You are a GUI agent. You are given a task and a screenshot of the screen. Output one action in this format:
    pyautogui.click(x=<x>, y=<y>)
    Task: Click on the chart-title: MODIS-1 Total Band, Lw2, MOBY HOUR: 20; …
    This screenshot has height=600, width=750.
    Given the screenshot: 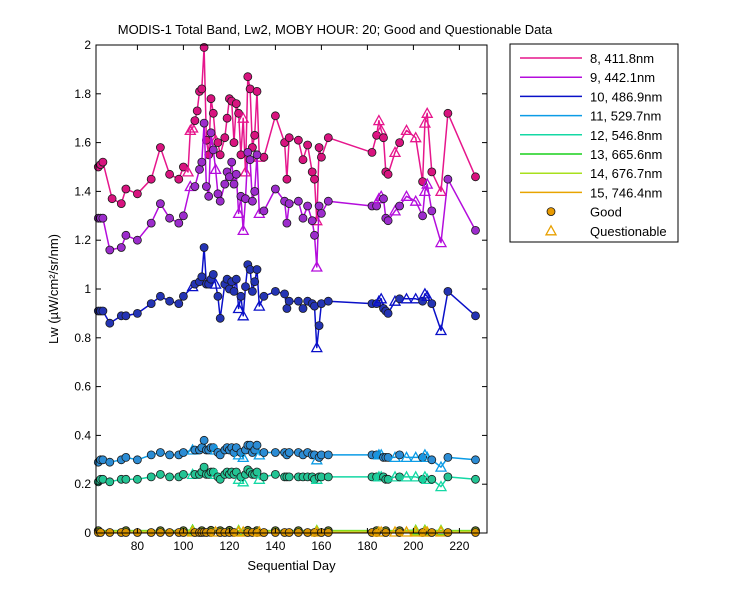 What is the action you would take?
    pyautogui.click(x=335, y=29)
    